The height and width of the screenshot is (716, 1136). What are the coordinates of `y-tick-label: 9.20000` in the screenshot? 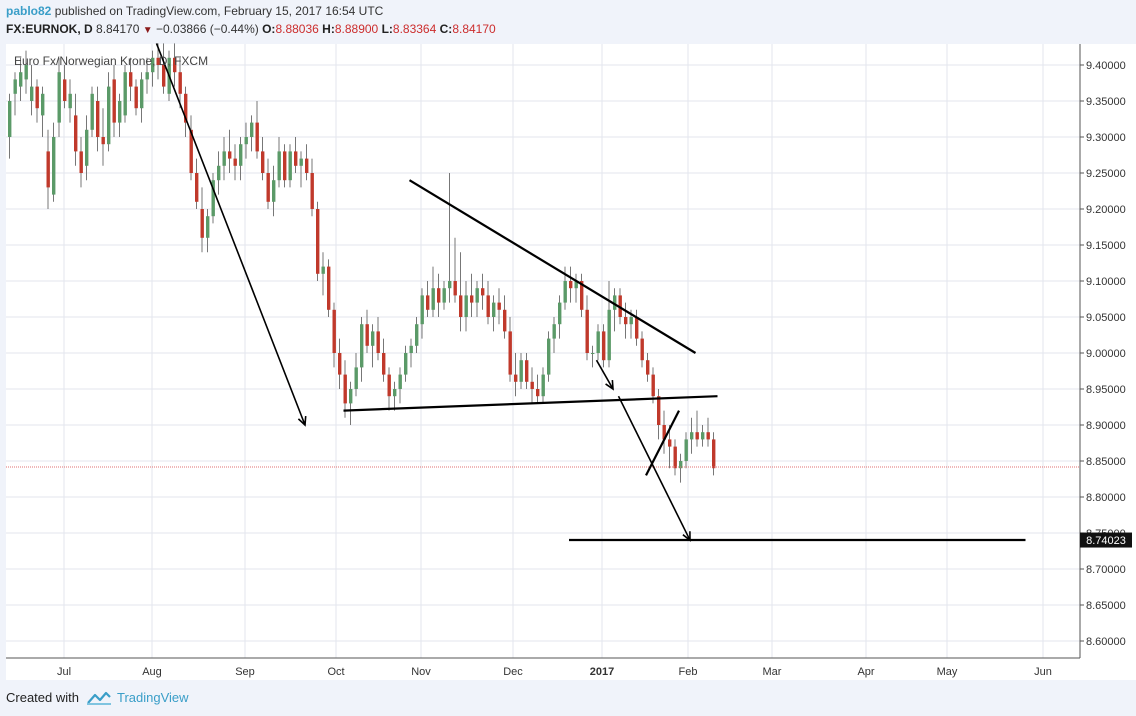 It's located at (1106, 210).